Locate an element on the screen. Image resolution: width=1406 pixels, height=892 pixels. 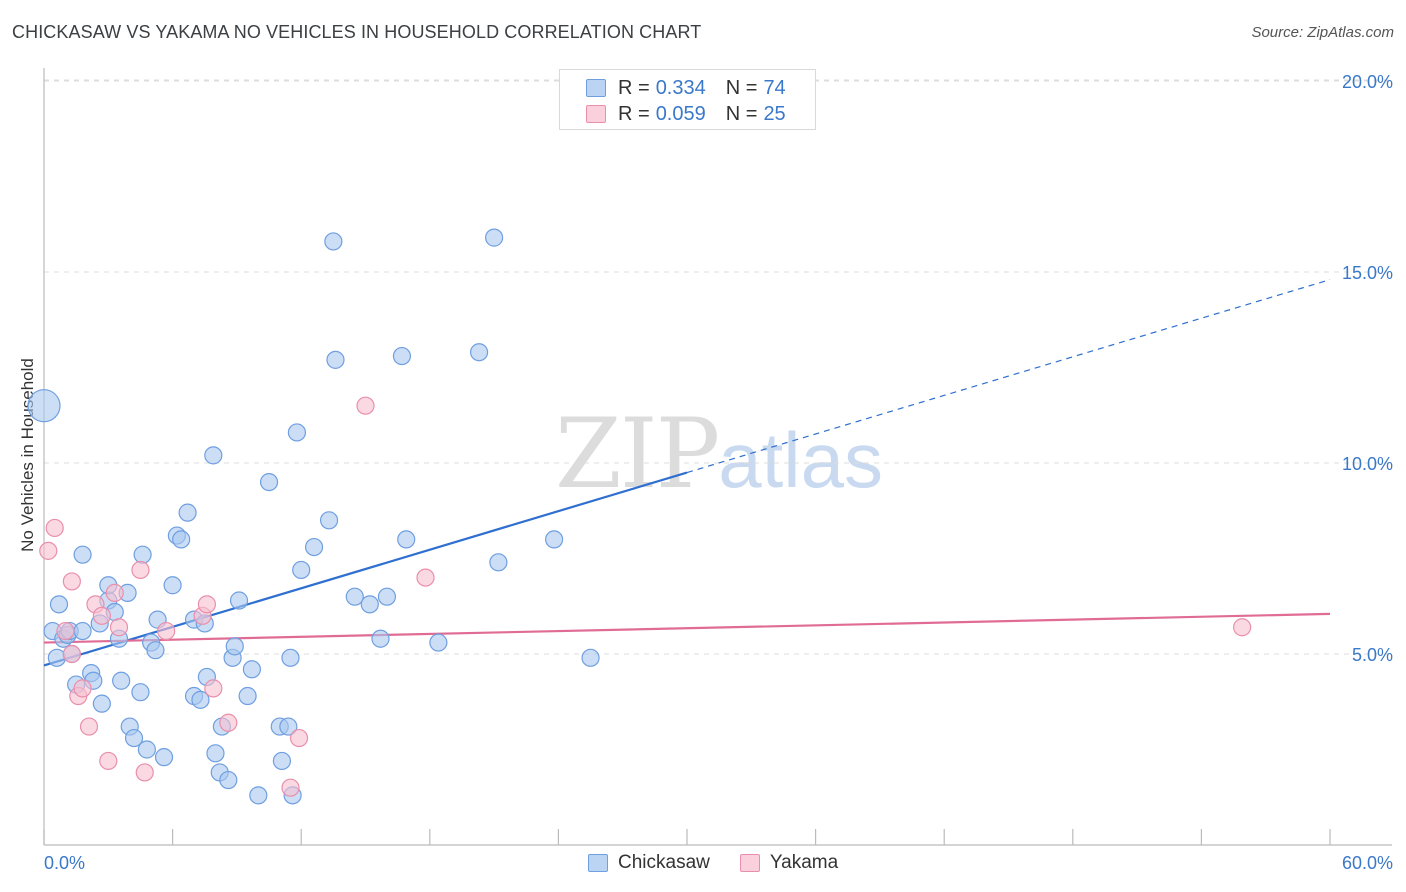
legend-row-yakama: R = 0.059 N = 25 is located at coordinates (686, 114).